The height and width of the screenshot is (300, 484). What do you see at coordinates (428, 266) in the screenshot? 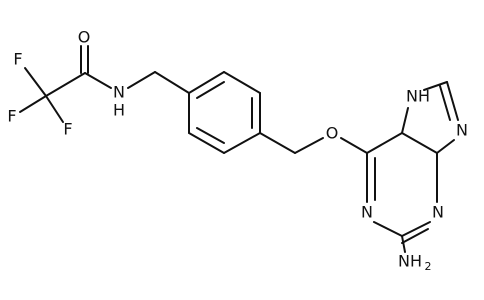
I see `atom-subscript: 2` at bounding box center [428, 266].